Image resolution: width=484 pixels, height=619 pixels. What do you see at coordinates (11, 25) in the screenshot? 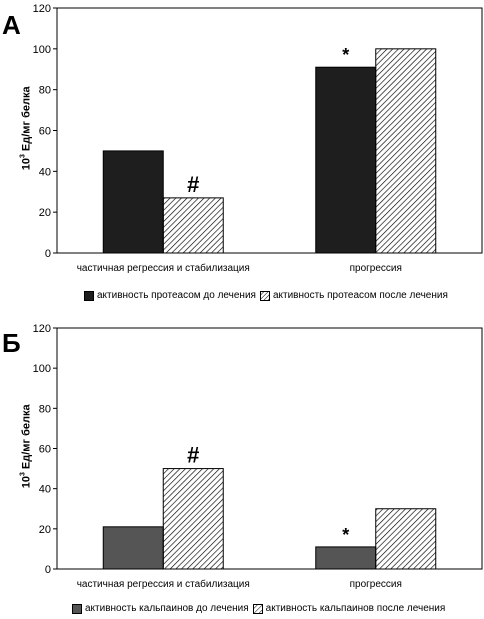
I see `panel-letter-a: А` at bounding box center [11, 25].